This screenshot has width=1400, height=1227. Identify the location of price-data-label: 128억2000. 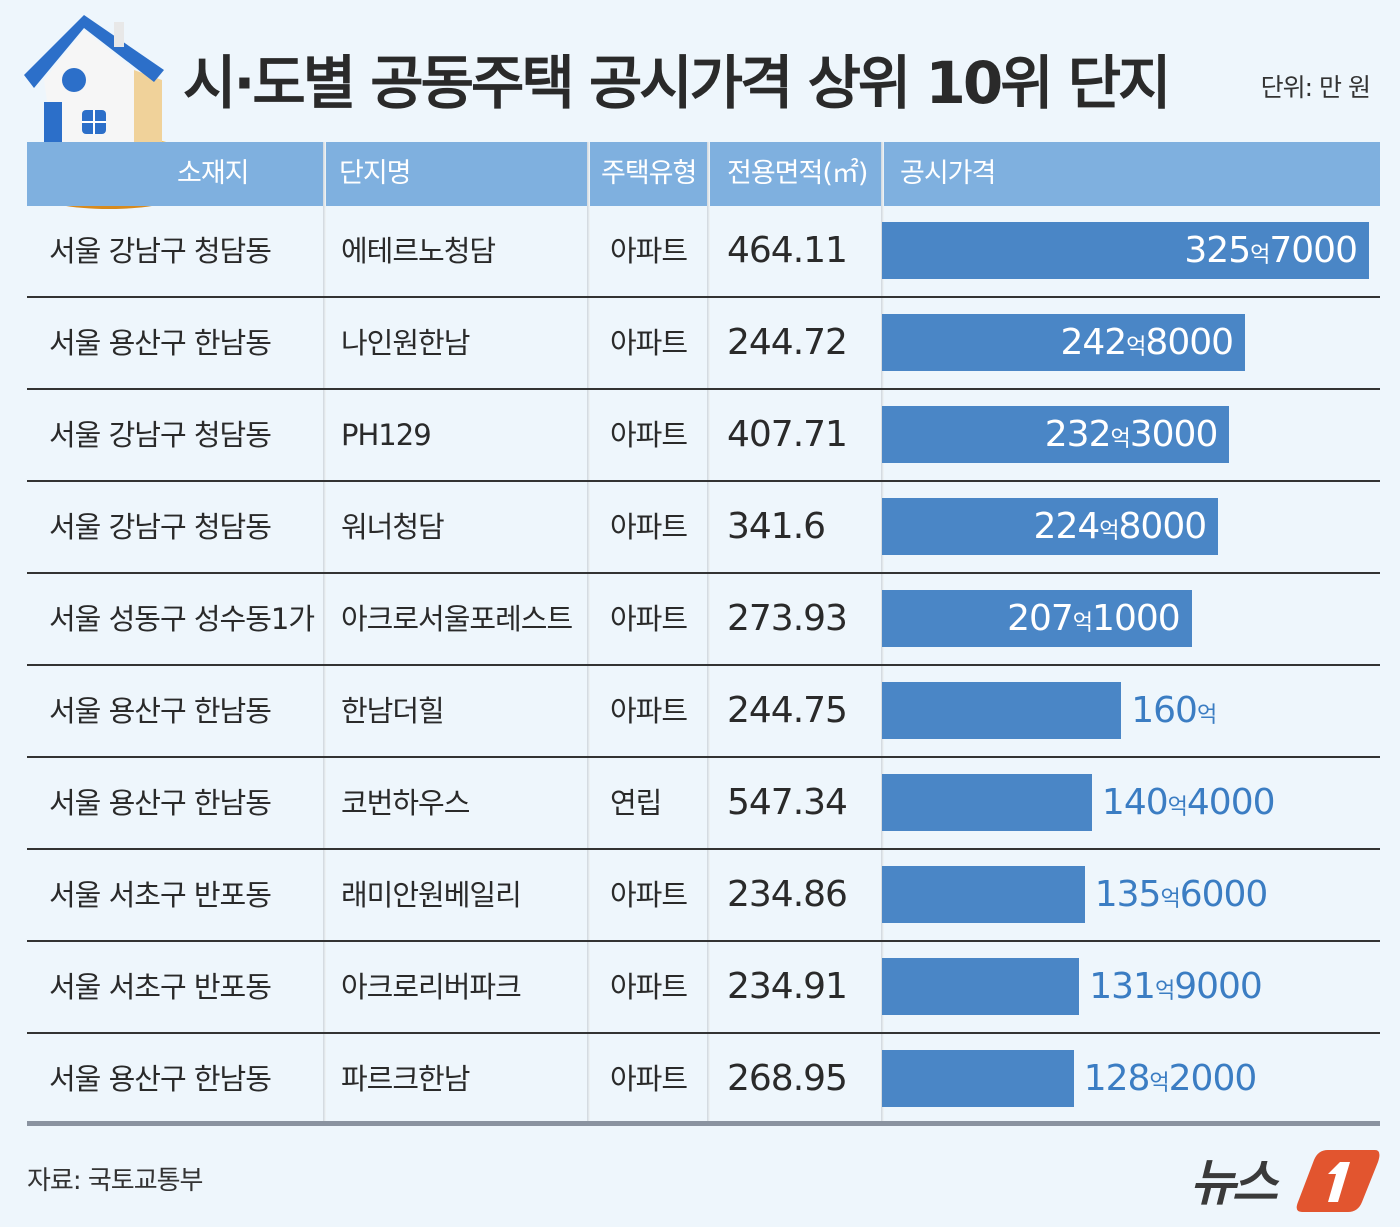
(1170, 1078).